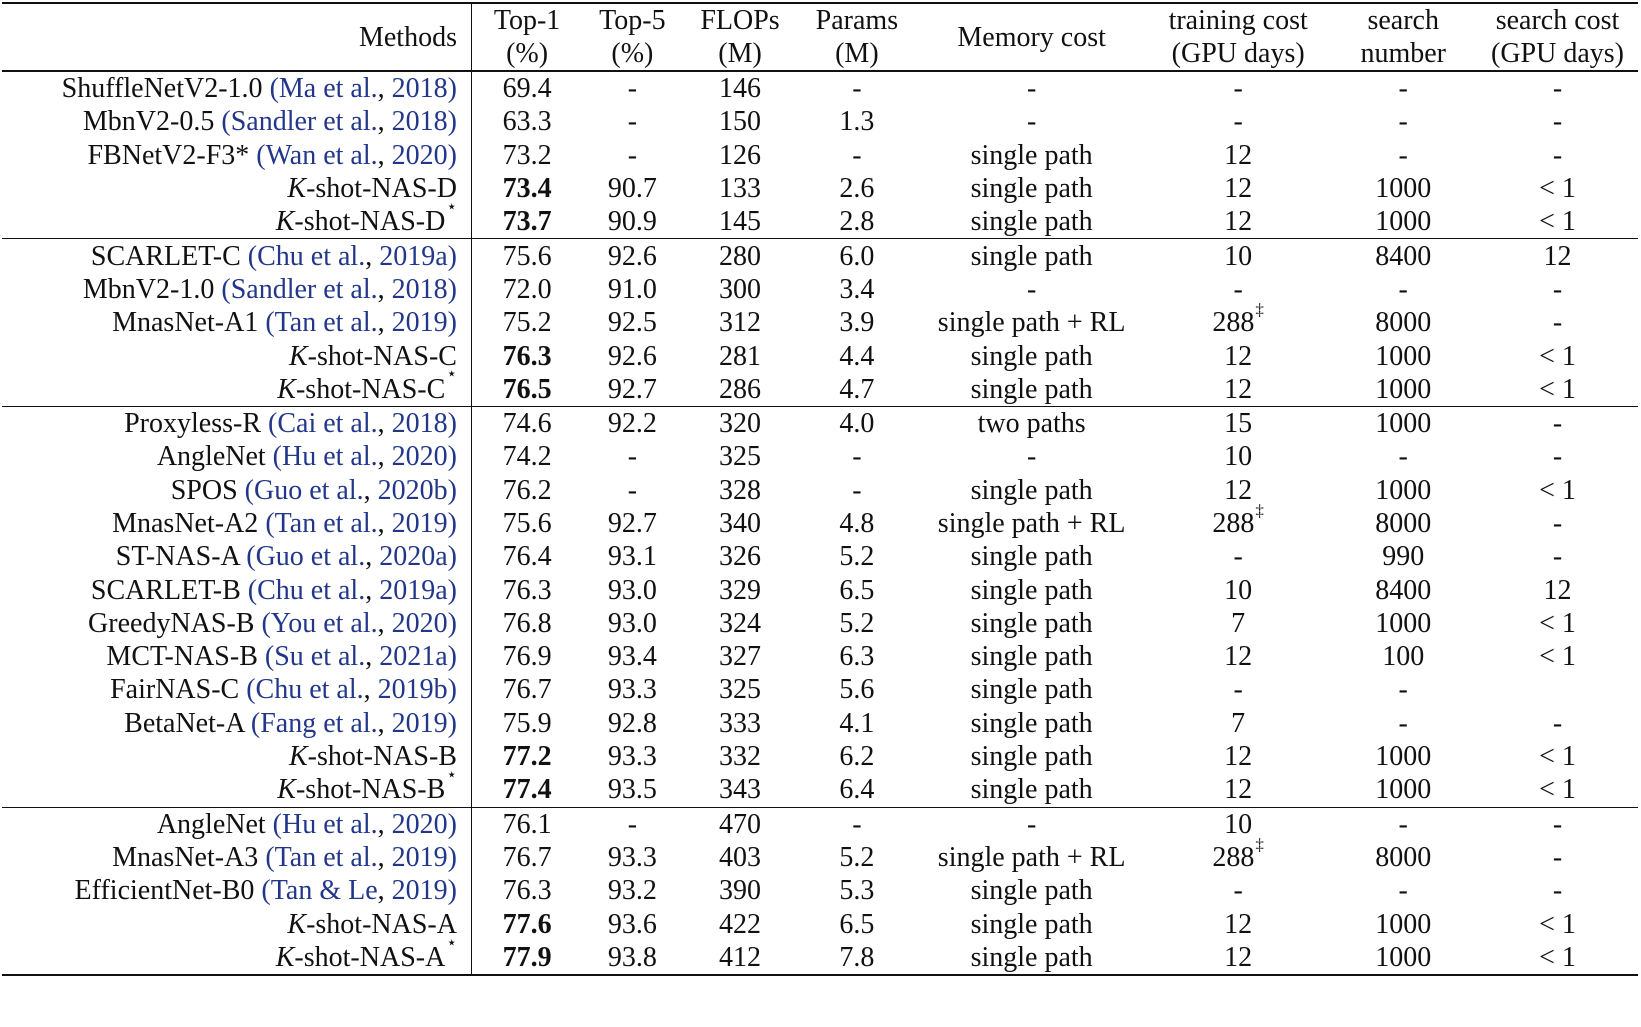  I want to click on citation-year-link: 2020b, so click(412, 490).